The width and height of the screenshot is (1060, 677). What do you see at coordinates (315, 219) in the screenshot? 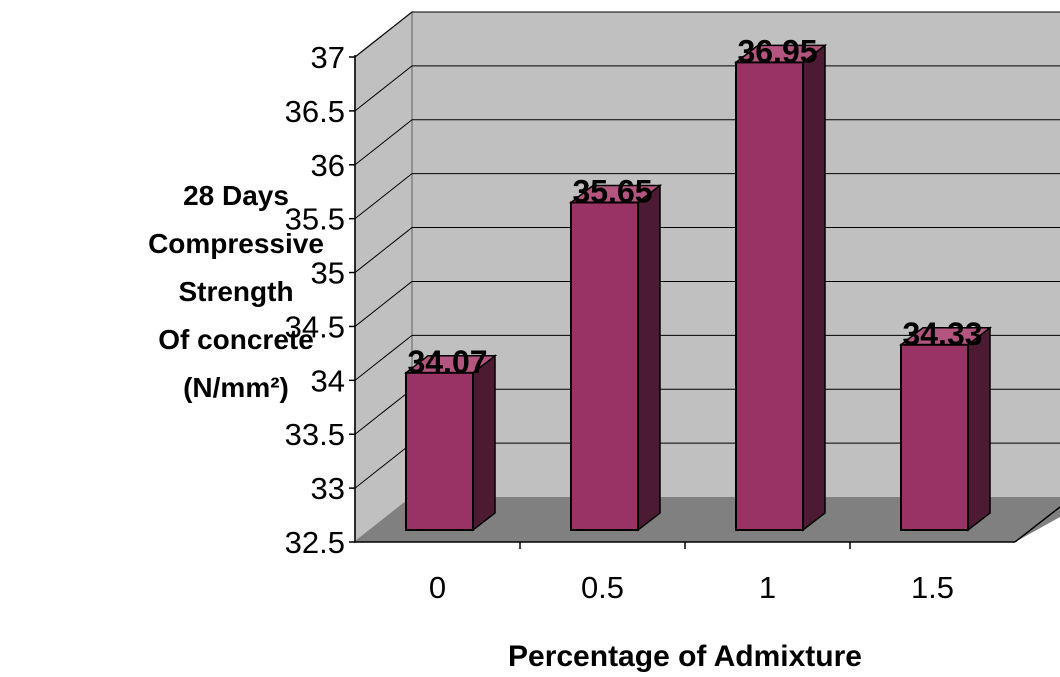
I see `y-tick-label: 35.5` at bounding box center [315, 219].